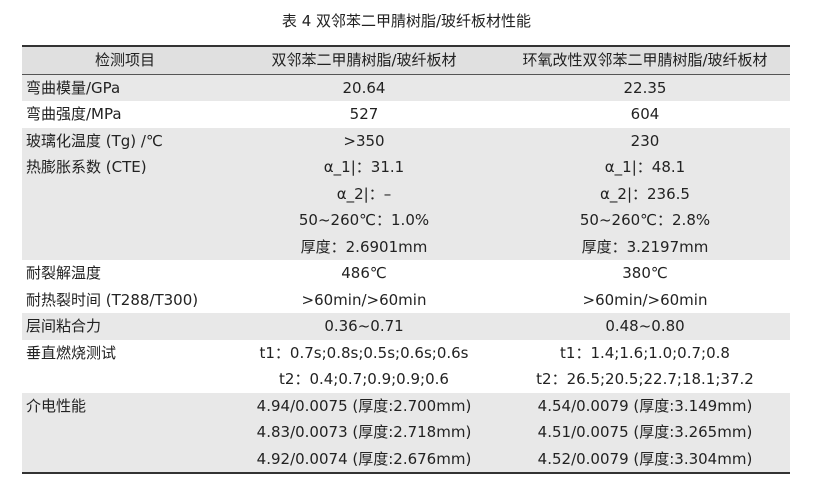  I want to click on header-text: 环氧改性双邻苯二甲腈树脂/玻纤板材, so click(645, 60).